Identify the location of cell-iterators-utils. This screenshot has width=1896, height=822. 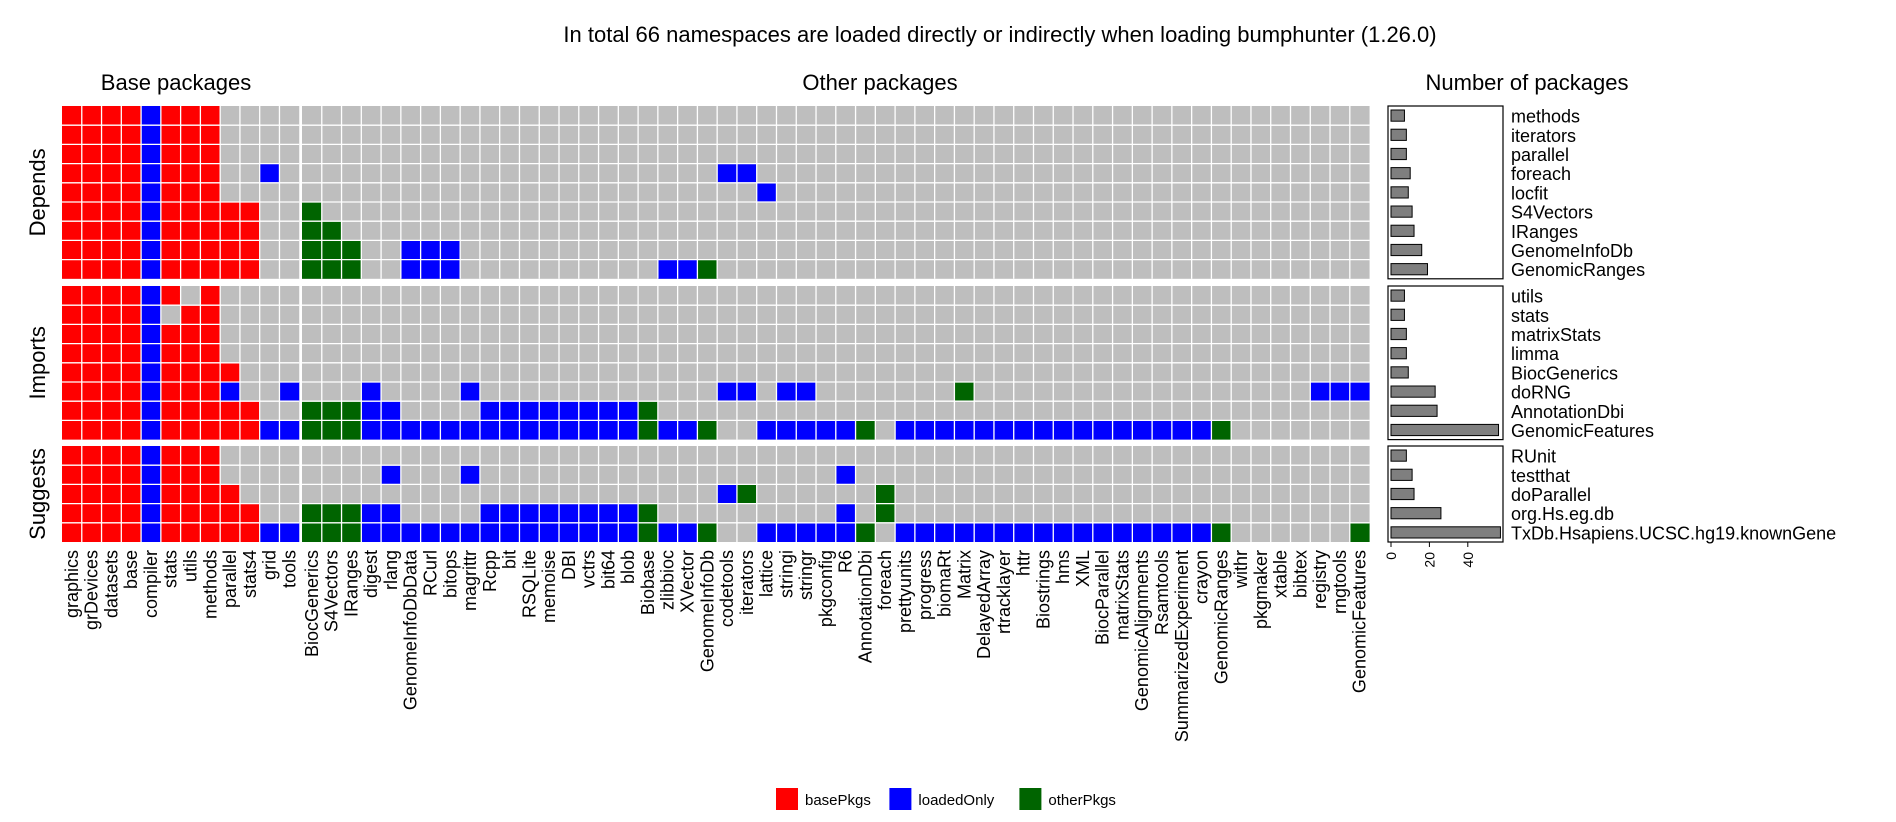
(190, 135).